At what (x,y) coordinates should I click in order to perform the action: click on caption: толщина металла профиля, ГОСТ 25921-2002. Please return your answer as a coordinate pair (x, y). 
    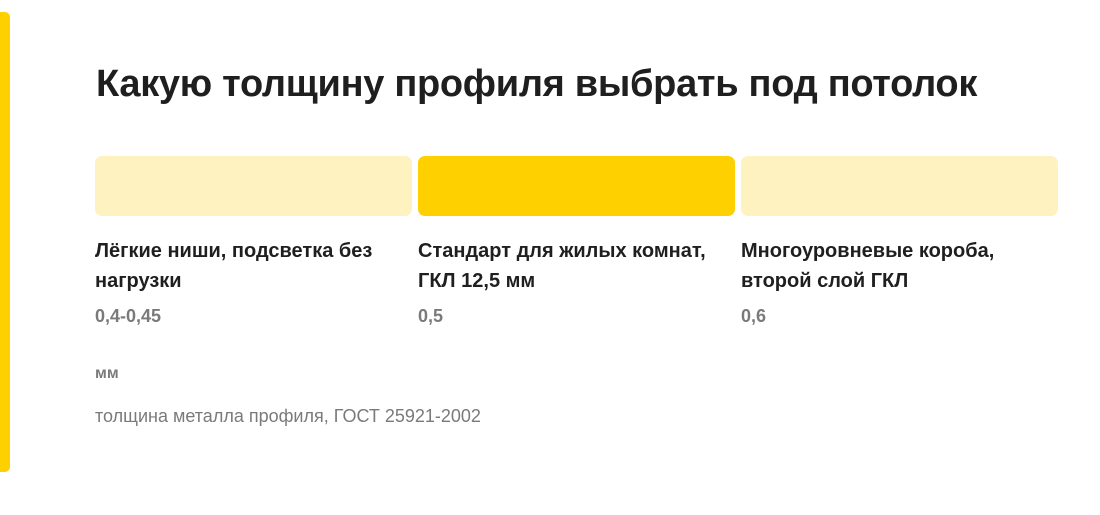
    Looking at the image, I should click on (288, 416).